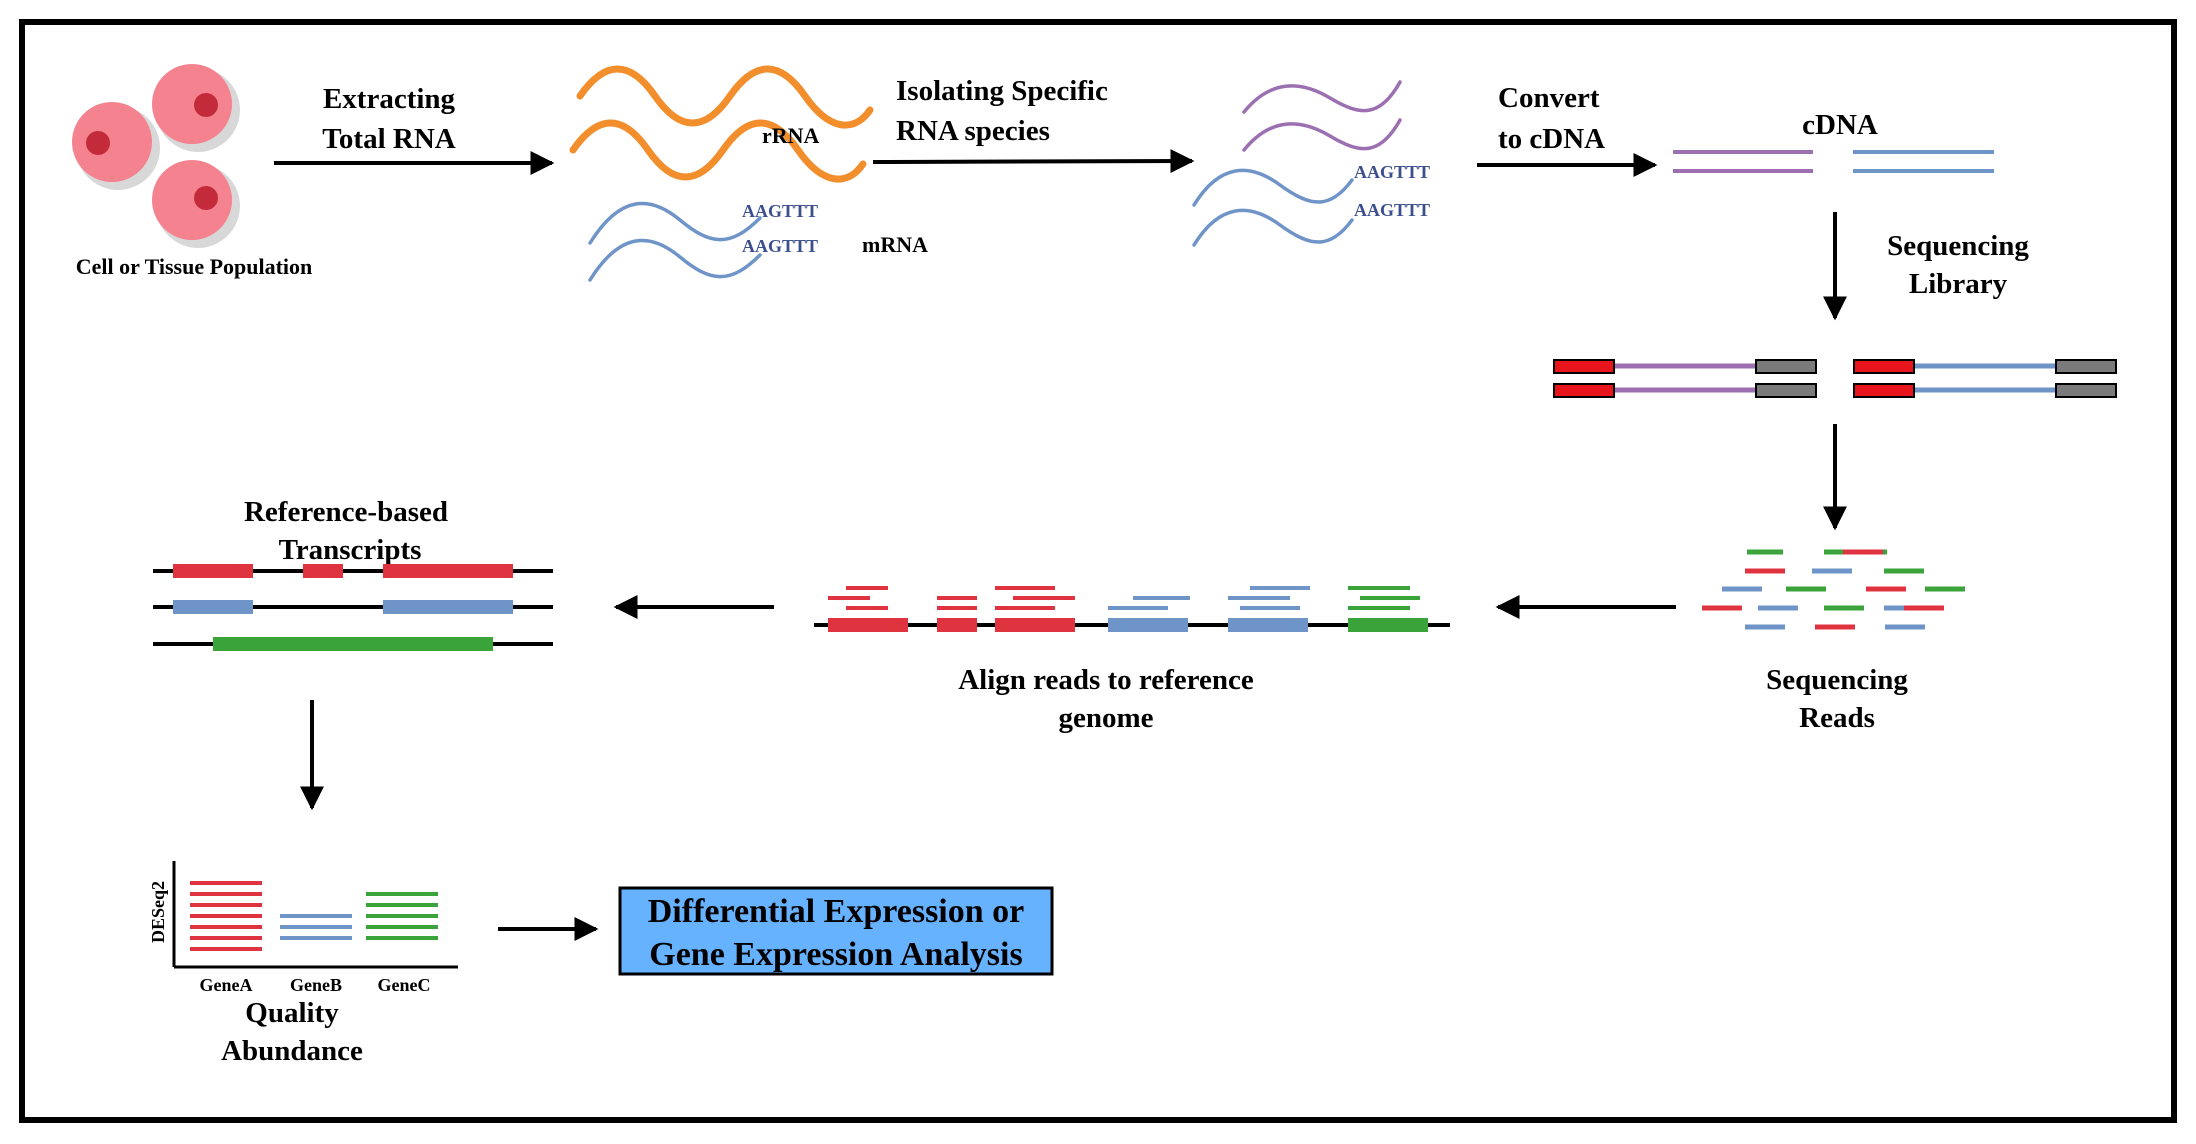 This screenshot has height=1144, width=2196. I want to click on reads-label-line1: Sequencing, so click(1837, 680).